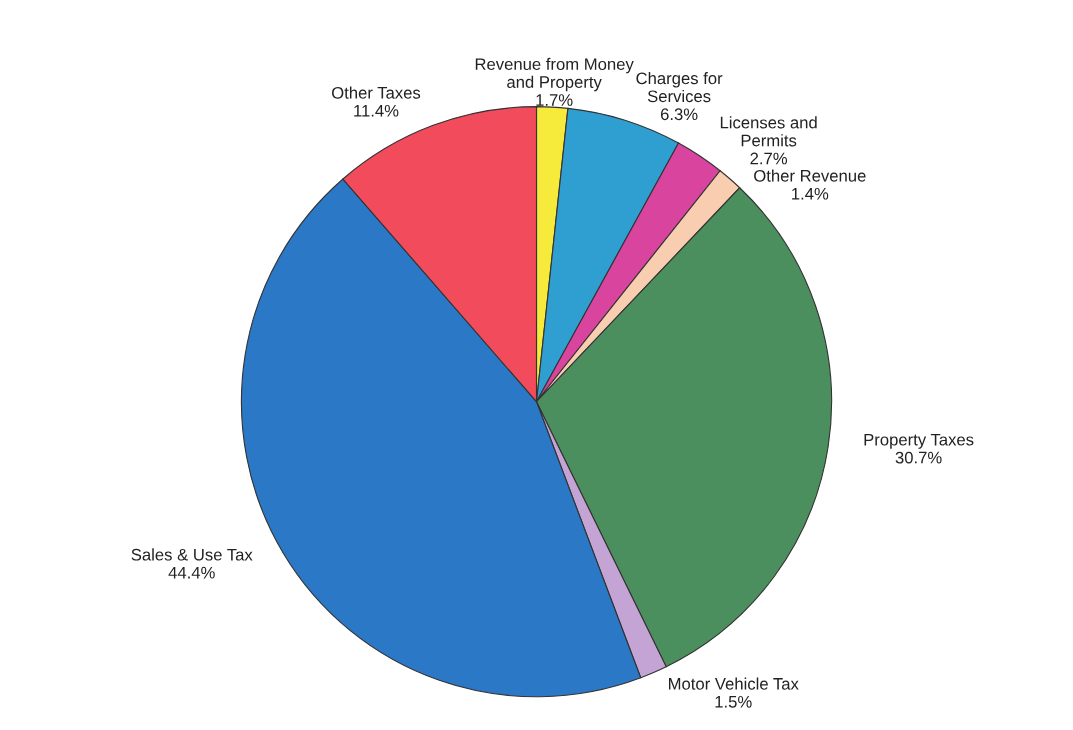 The height and width of the screenshot is (730, 1073). Describe the element at coordinates (810, 175) in the screenshot. I see `slice-label: Other Revenue` at that location.